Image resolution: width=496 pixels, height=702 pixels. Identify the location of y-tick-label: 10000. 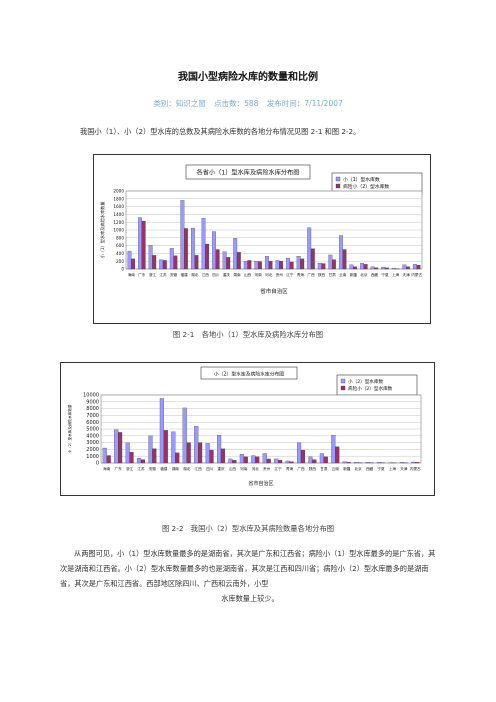
(91, 396).